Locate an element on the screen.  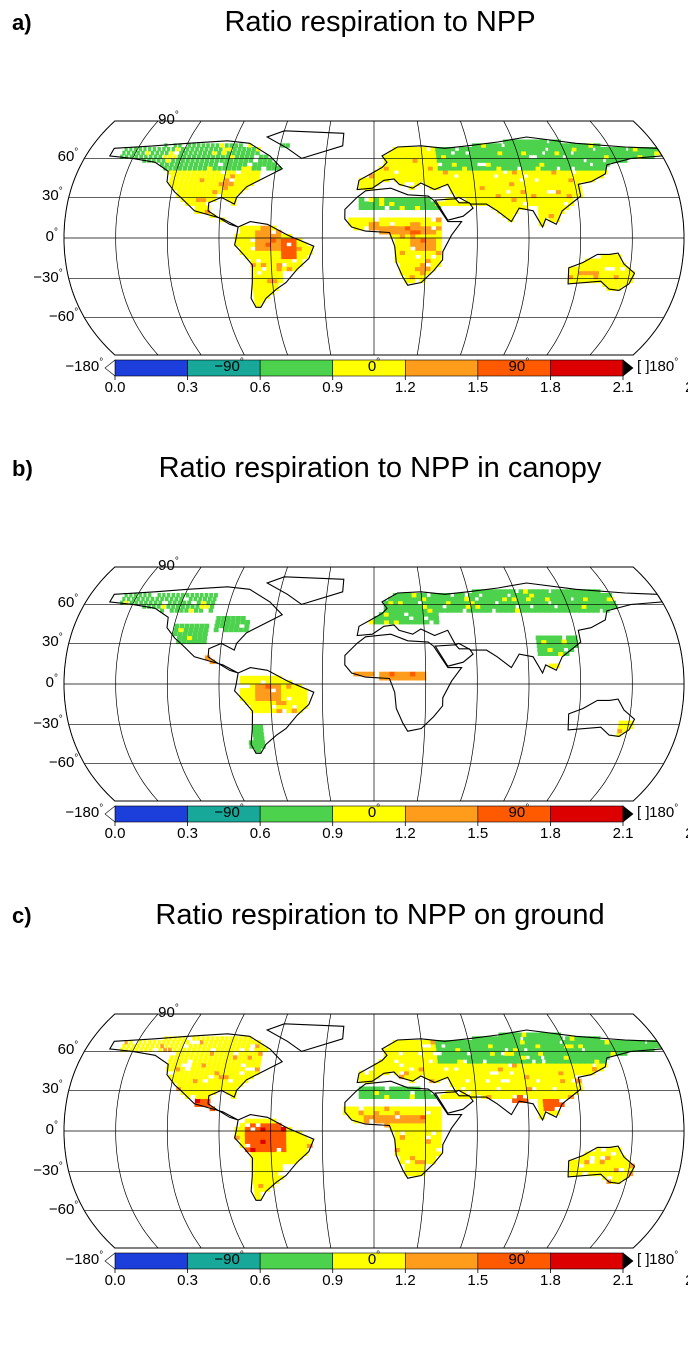
degree-mark: ° is located at coordinates (241, 362).